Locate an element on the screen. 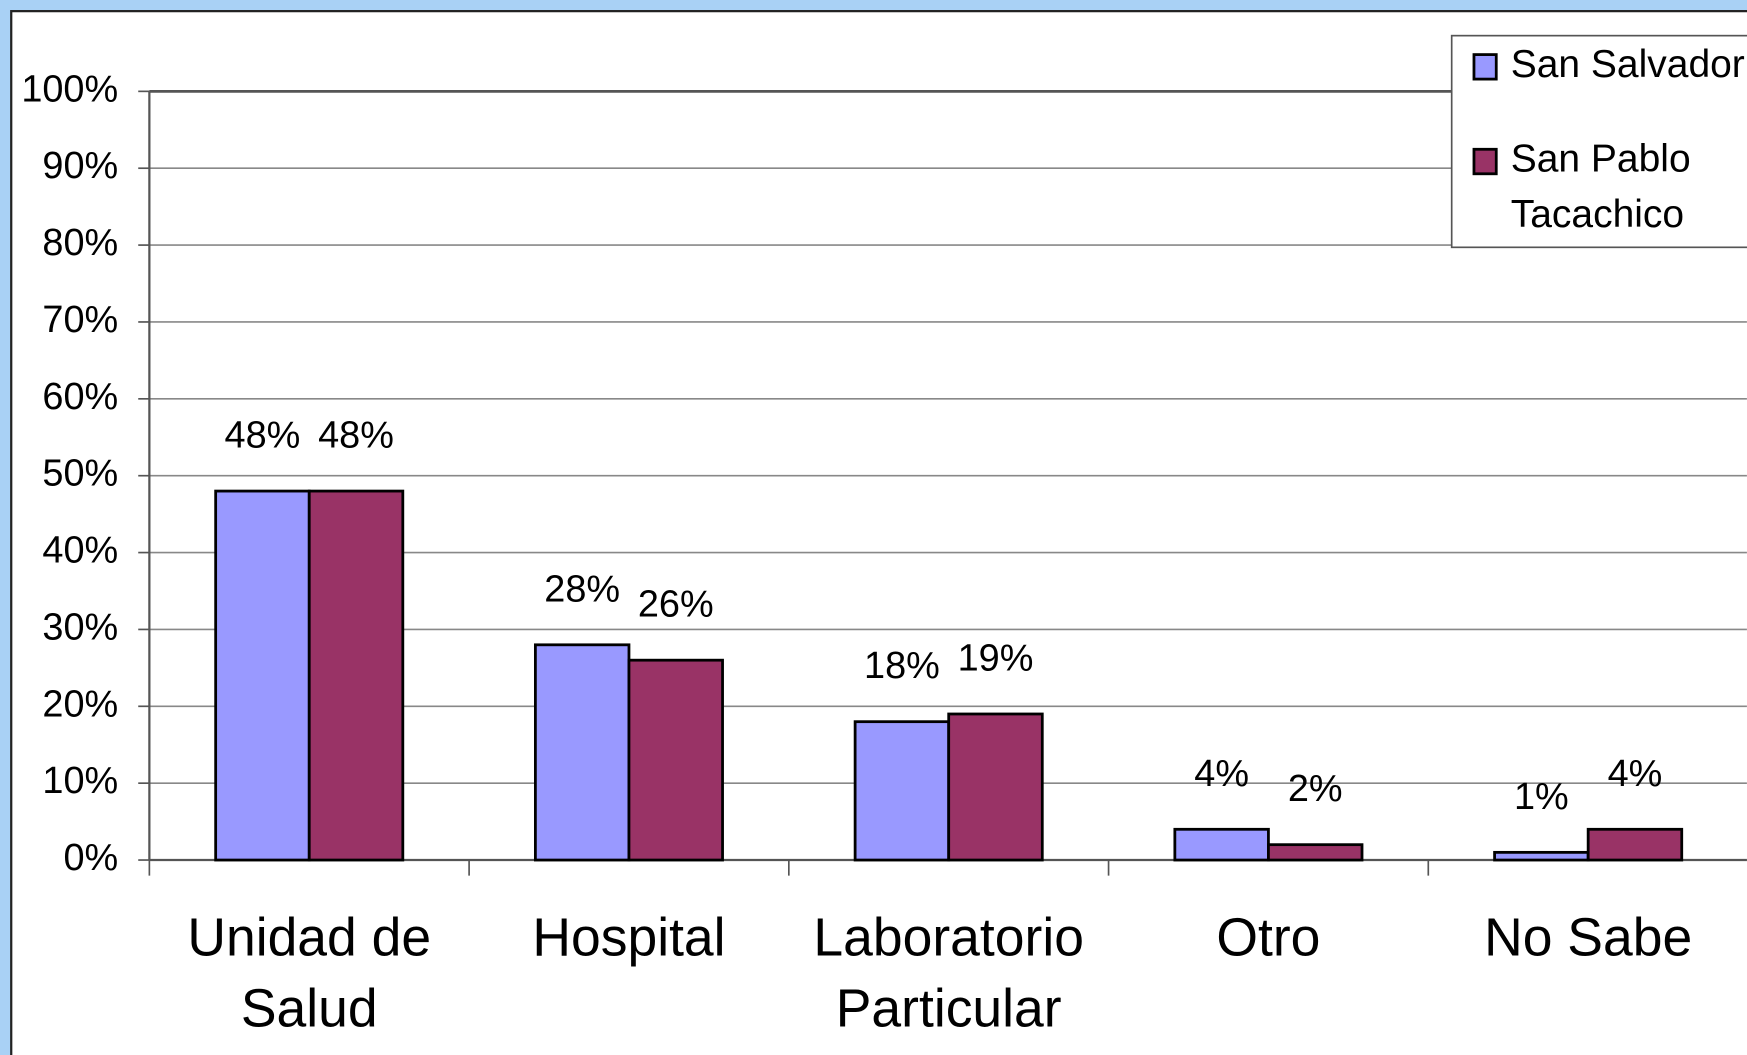  legend-label: San Salvador is located at coordinates (1628, 64).